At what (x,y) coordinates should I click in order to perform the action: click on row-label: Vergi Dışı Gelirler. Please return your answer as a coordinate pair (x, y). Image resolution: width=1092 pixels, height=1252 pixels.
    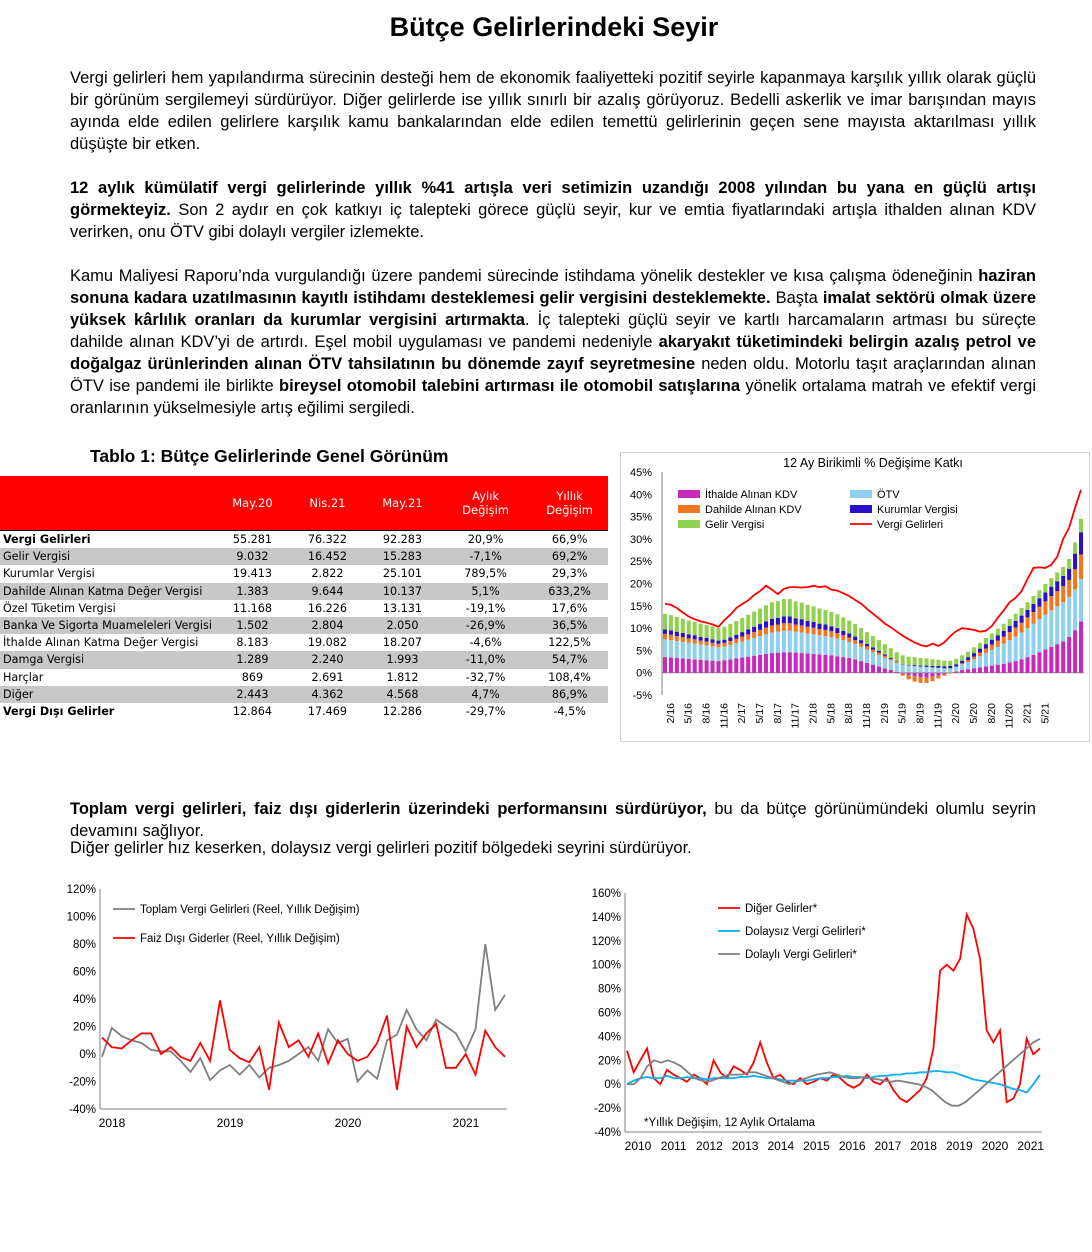
    Looking at the image, I should click on (59, 711).